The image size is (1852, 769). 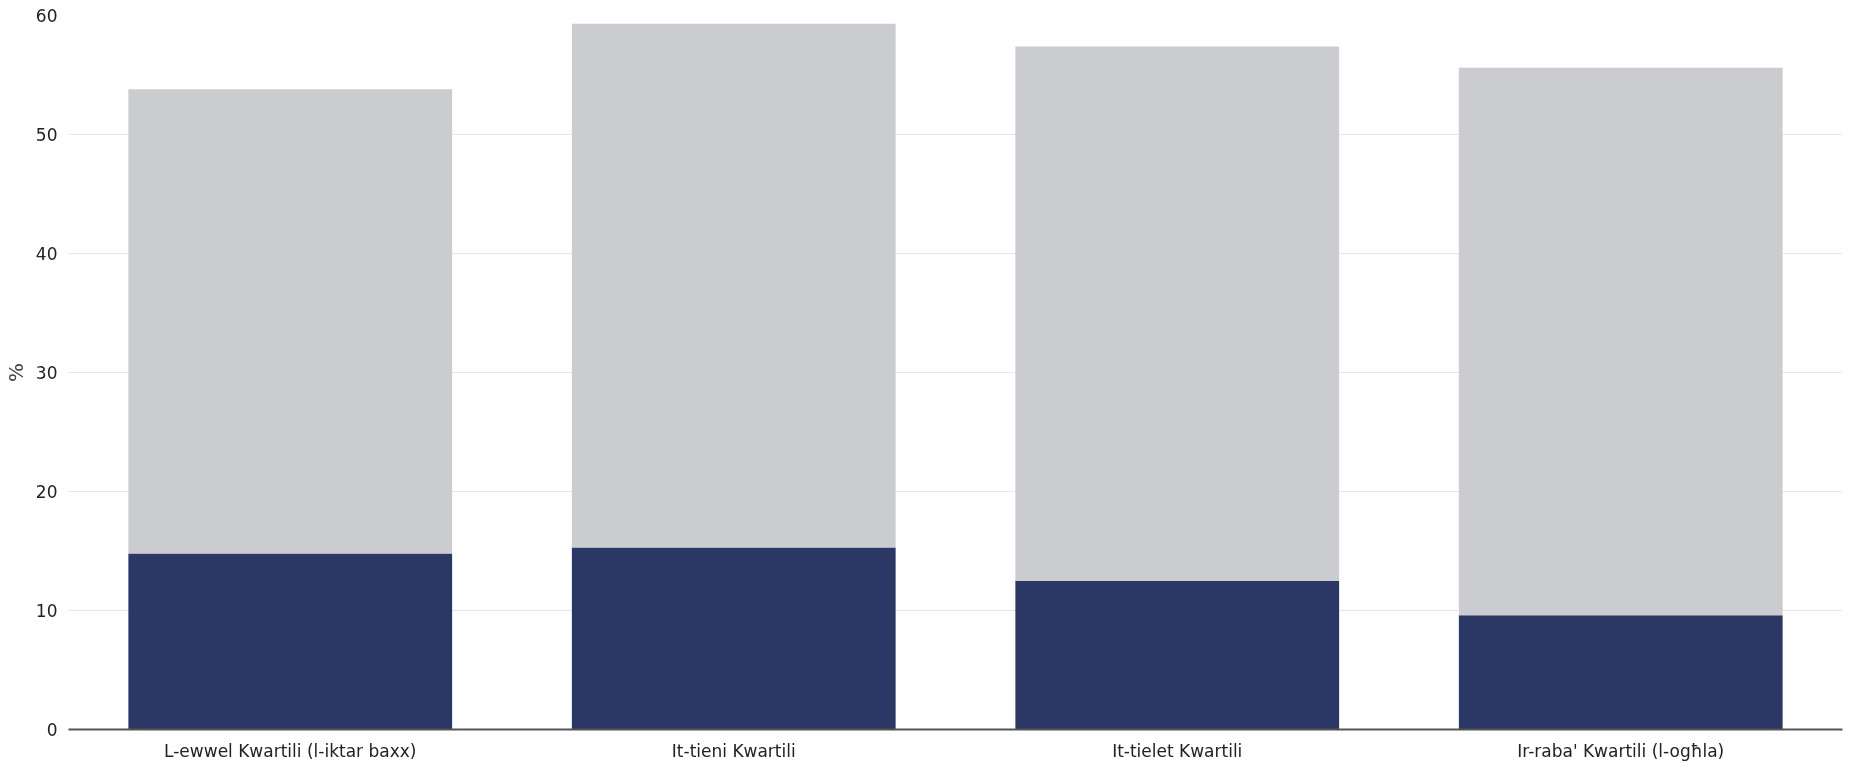 I want to click on x-tick-label: L-ewwel Kwartili (l-iktar baxx), so click(x=290, y=750).